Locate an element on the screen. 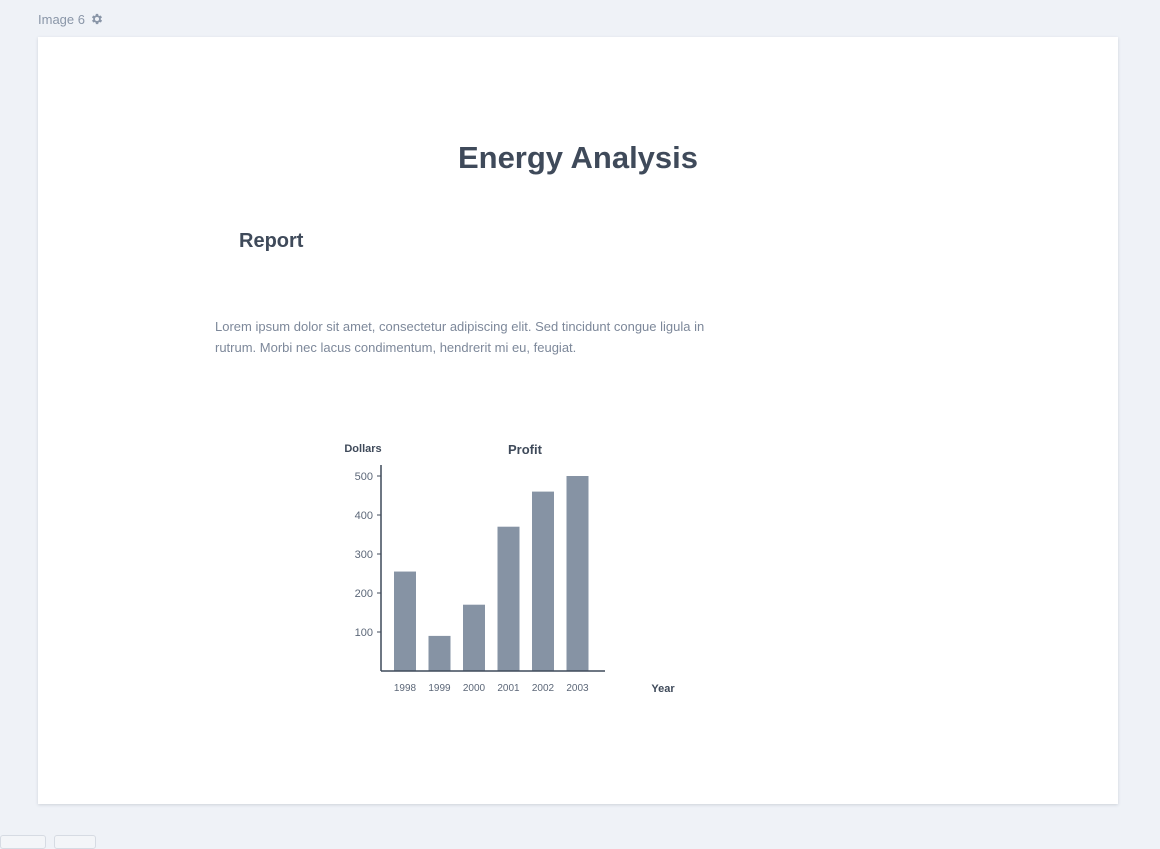 The width and height of the screenshot is (1160, 849). chart-title: Profit is located at coordinates (525, 449).